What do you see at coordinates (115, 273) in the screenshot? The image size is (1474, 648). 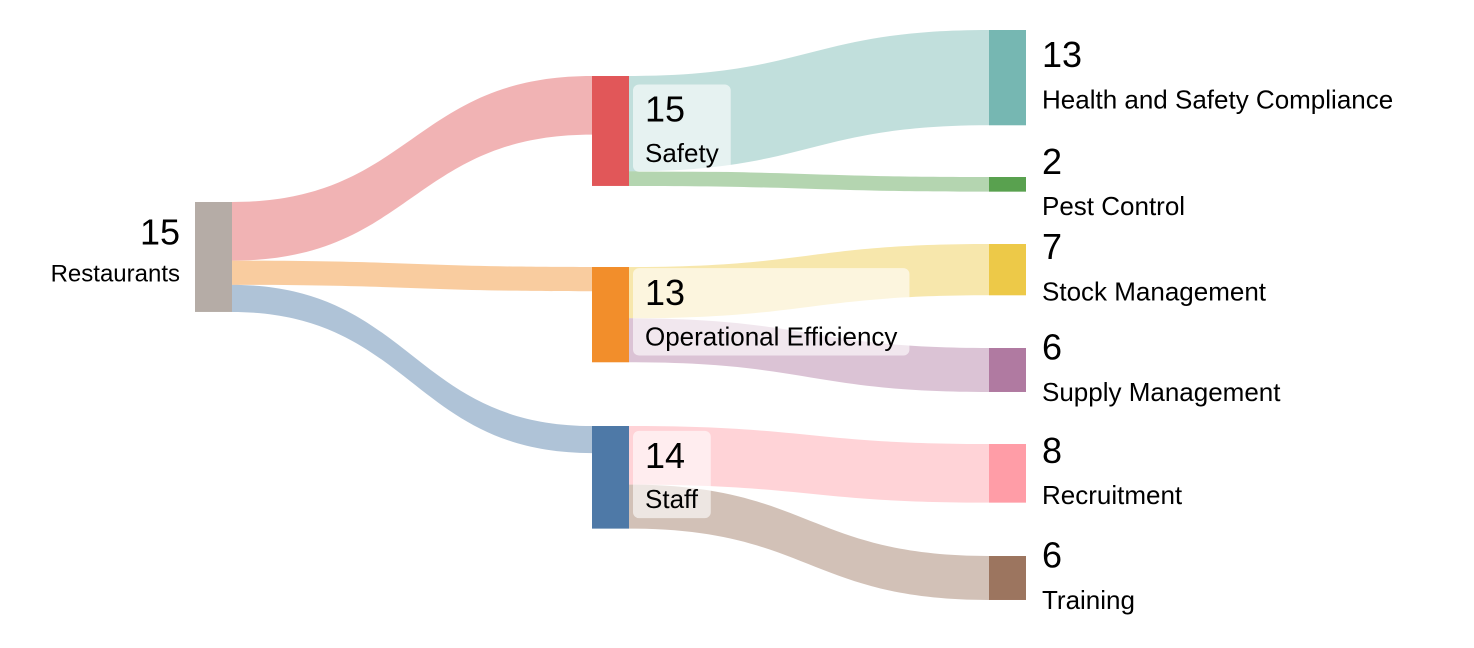 I see `node-label: Restaurants` at bounding box center [115, 273].